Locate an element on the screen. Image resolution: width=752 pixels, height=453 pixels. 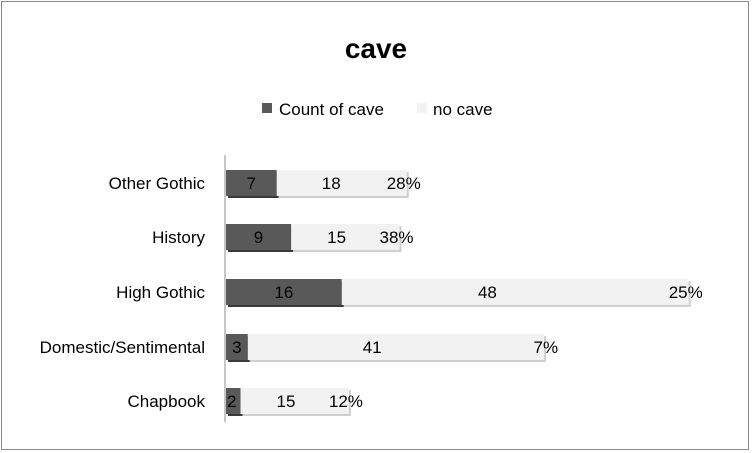
data-label-no-cave: 41 is located at coordinates (372, 347).